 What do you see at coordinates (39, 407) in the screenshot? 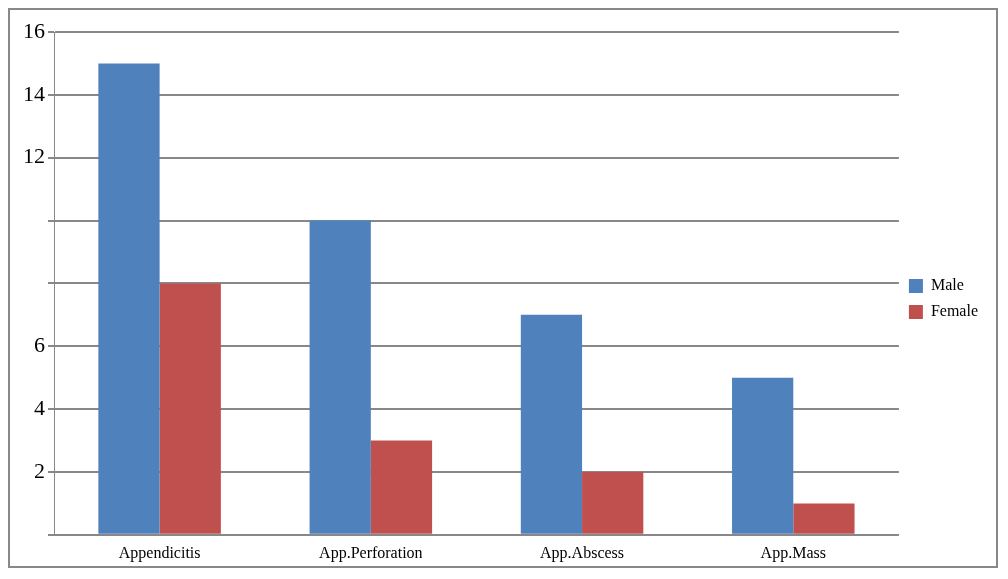
I see `y-tick-label: 4` at bounding box center [39, 407].